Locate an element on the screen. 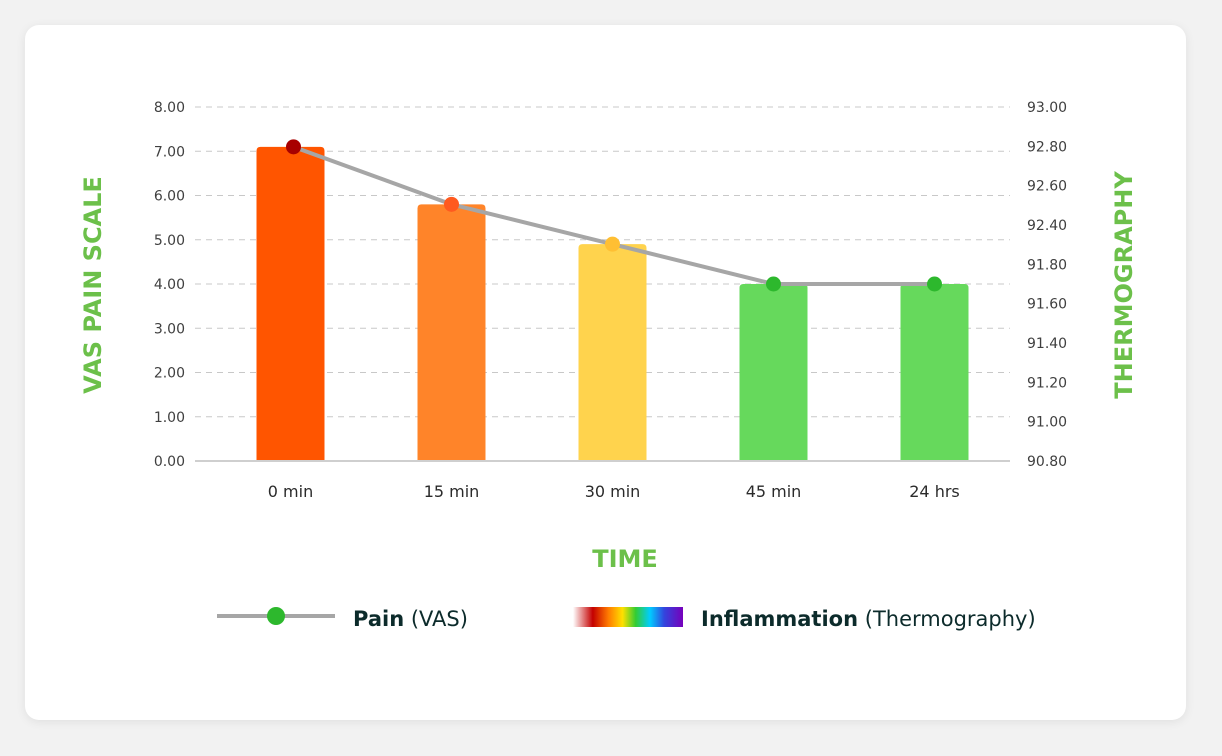  legend-pain-label: Pain (VAS) is located at coordinates (410, 619).